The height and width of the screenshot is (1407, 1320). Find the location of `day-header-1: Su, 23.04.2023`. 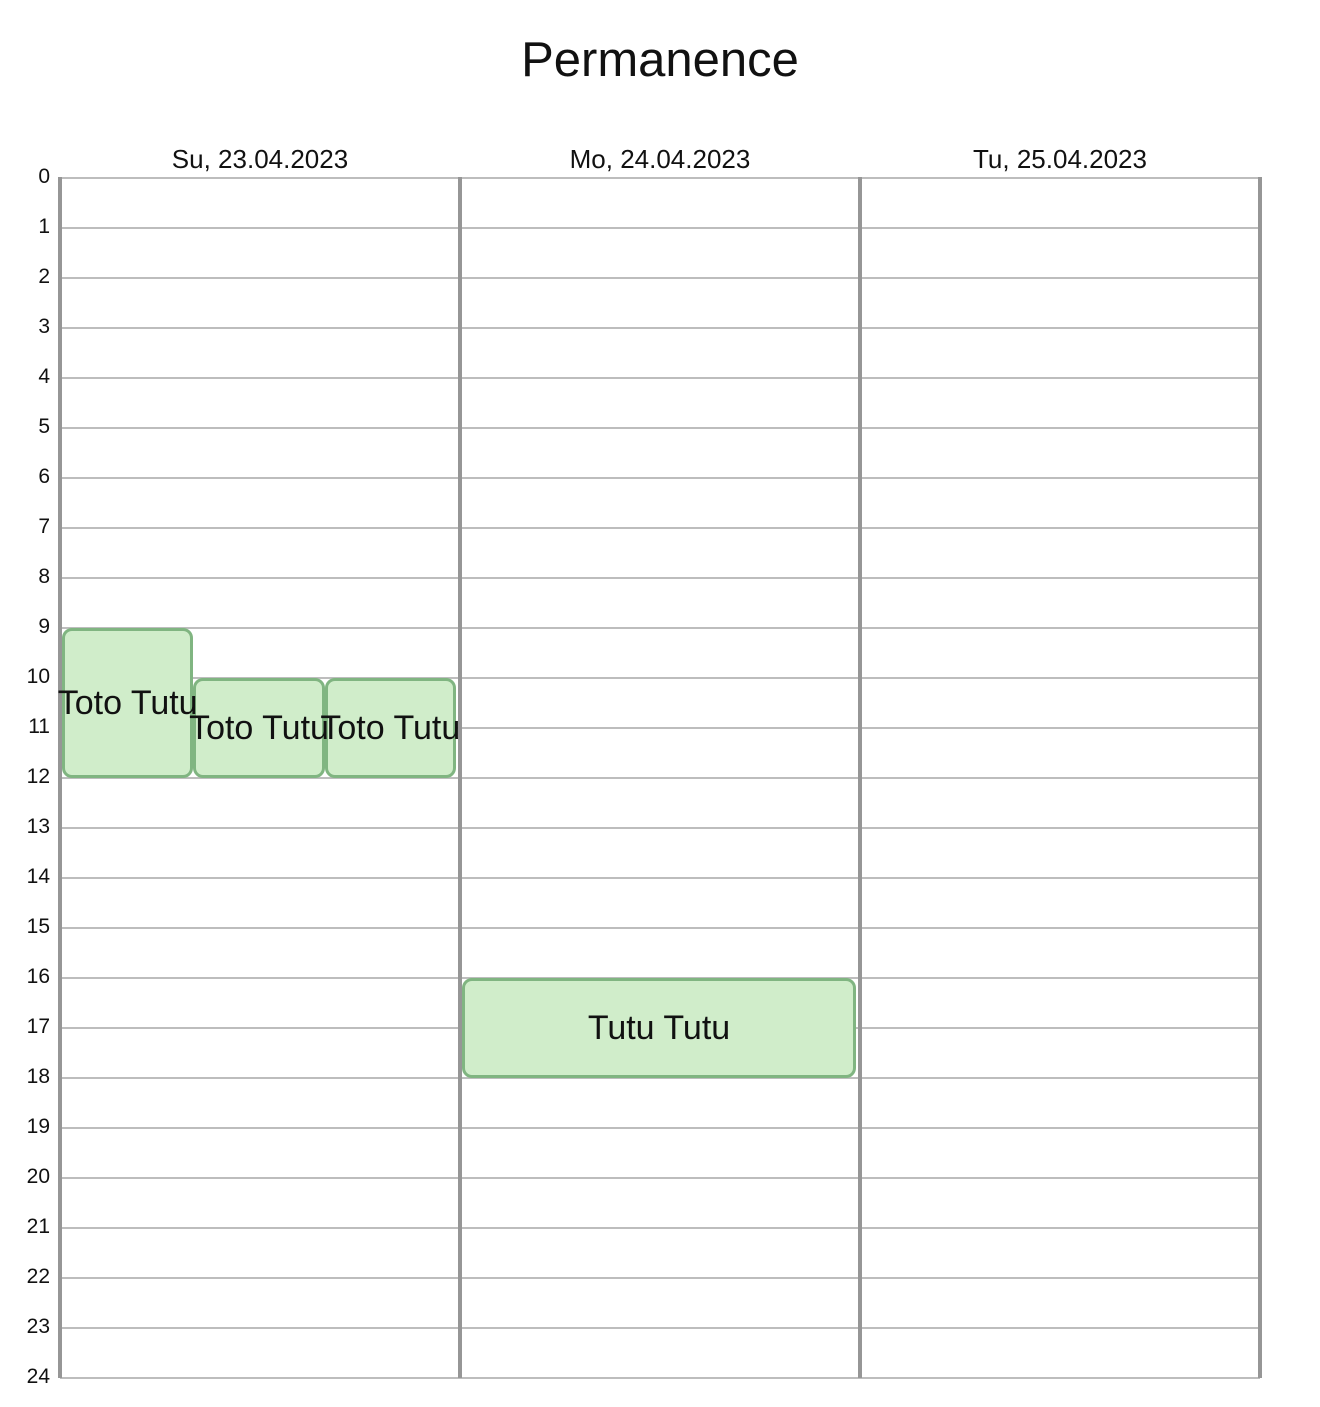

day-header-1: Su, 23.04.2023 is located at coordinates (260, 159).